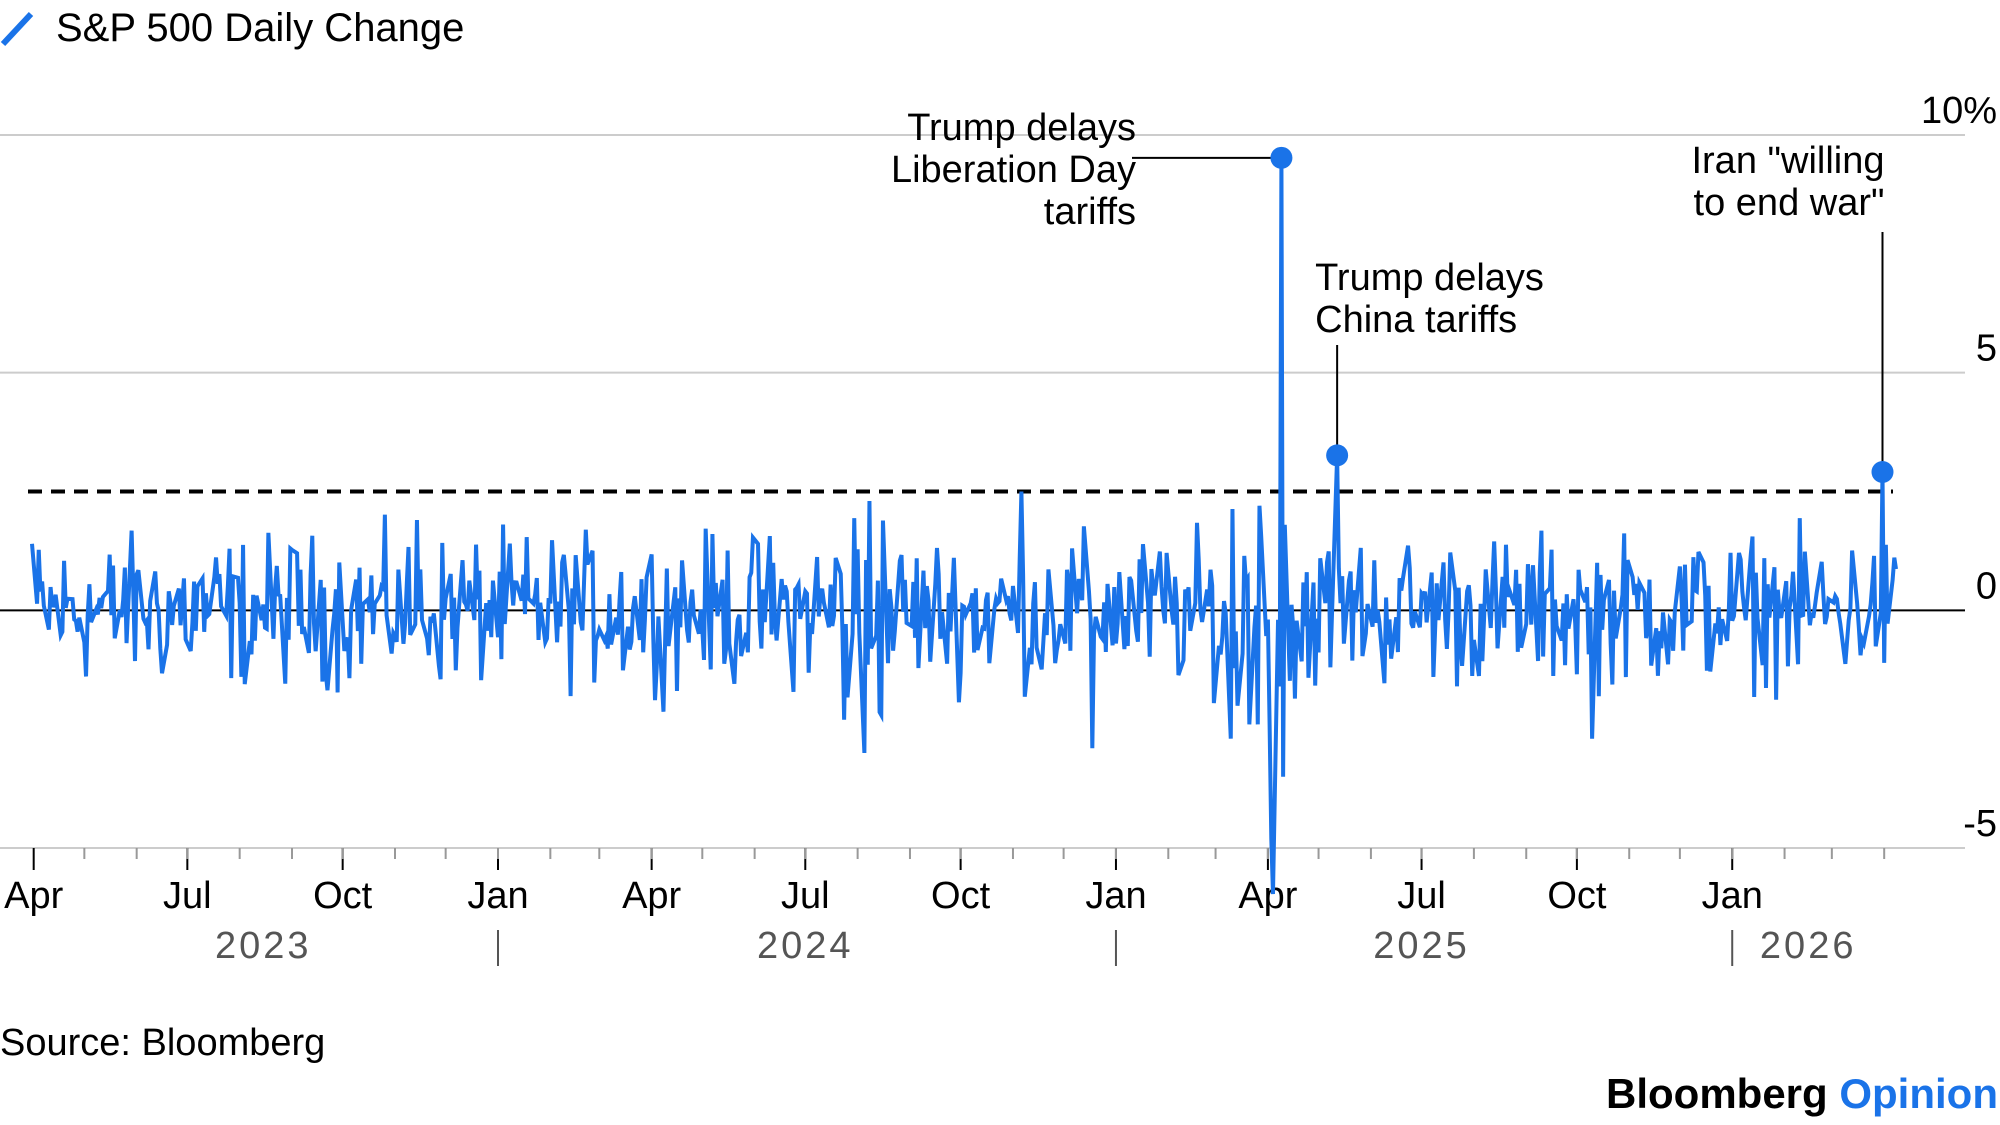 The image size is (2000, 1125). Describe the element at coordinates (1787, 161) in the screenshot. I see `annotation-text: Iran "willing` at that location.